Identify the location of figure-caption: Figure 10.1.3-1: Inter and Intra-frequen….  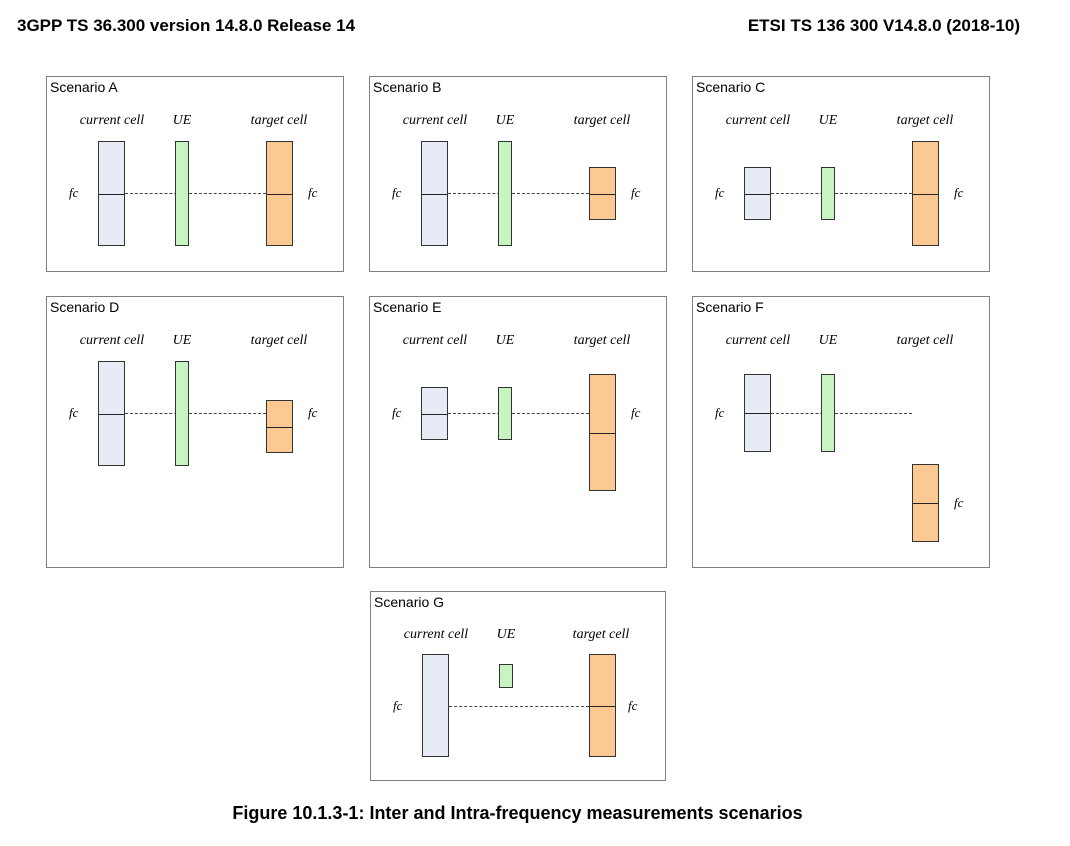
(517, 813).